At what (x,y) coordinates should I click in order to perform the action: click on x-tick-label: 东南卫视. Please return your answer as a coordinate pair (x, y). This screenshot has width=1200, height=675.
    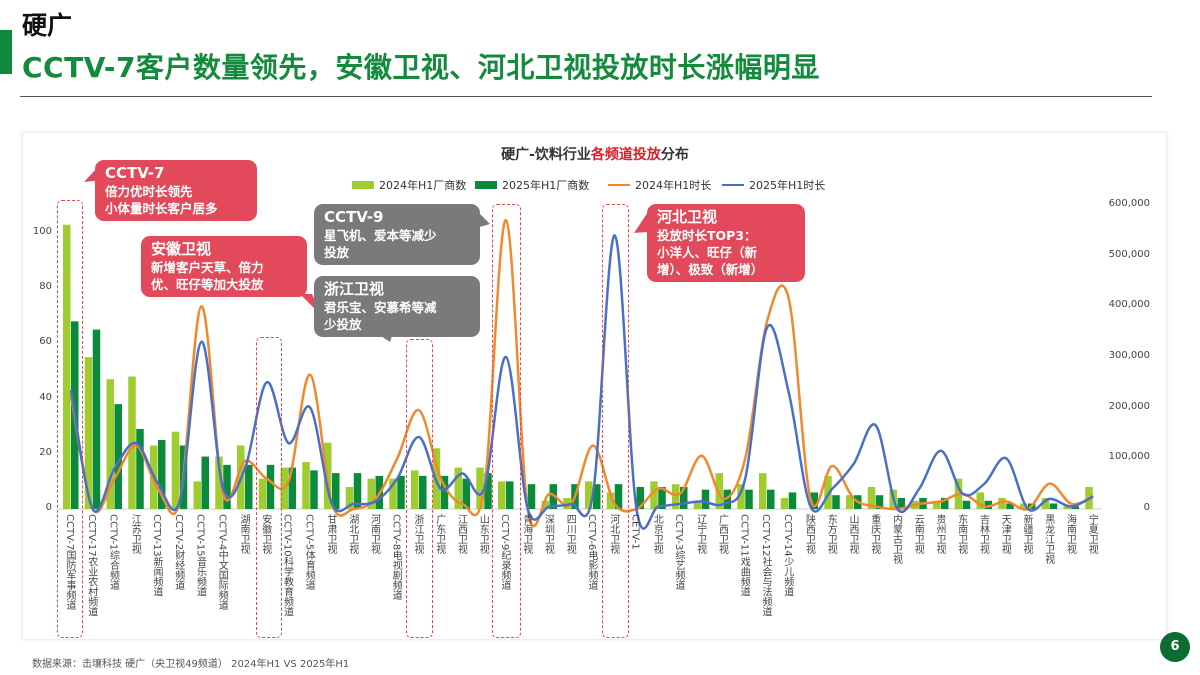
    Looking at the image, I should click on (961, 534).